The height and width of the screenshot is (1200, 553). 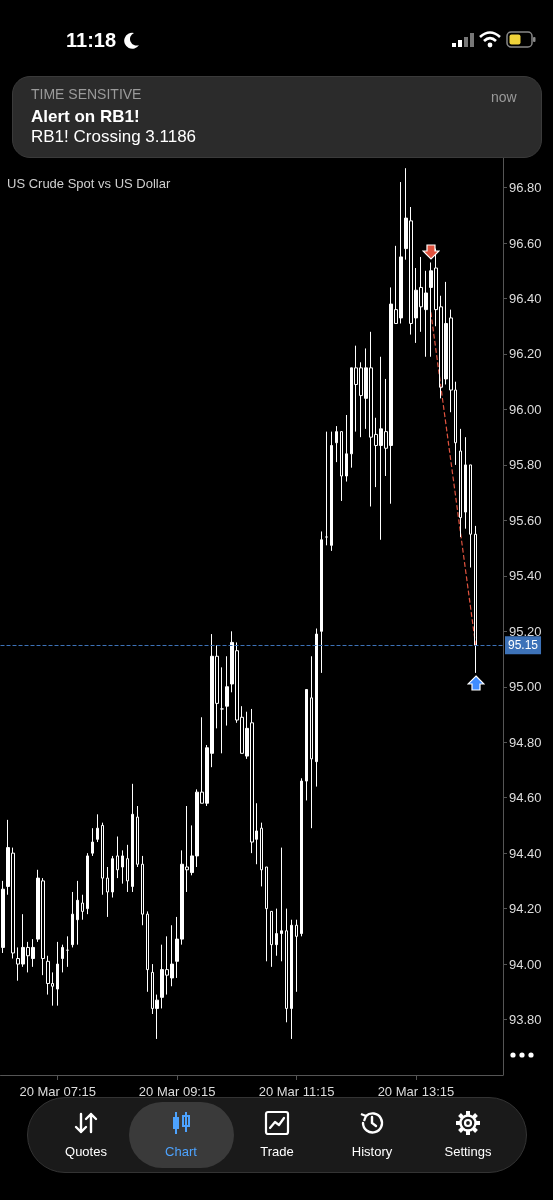 I want to click on text: RB1! Crossing 3.1186, so click(x=114, y=137).